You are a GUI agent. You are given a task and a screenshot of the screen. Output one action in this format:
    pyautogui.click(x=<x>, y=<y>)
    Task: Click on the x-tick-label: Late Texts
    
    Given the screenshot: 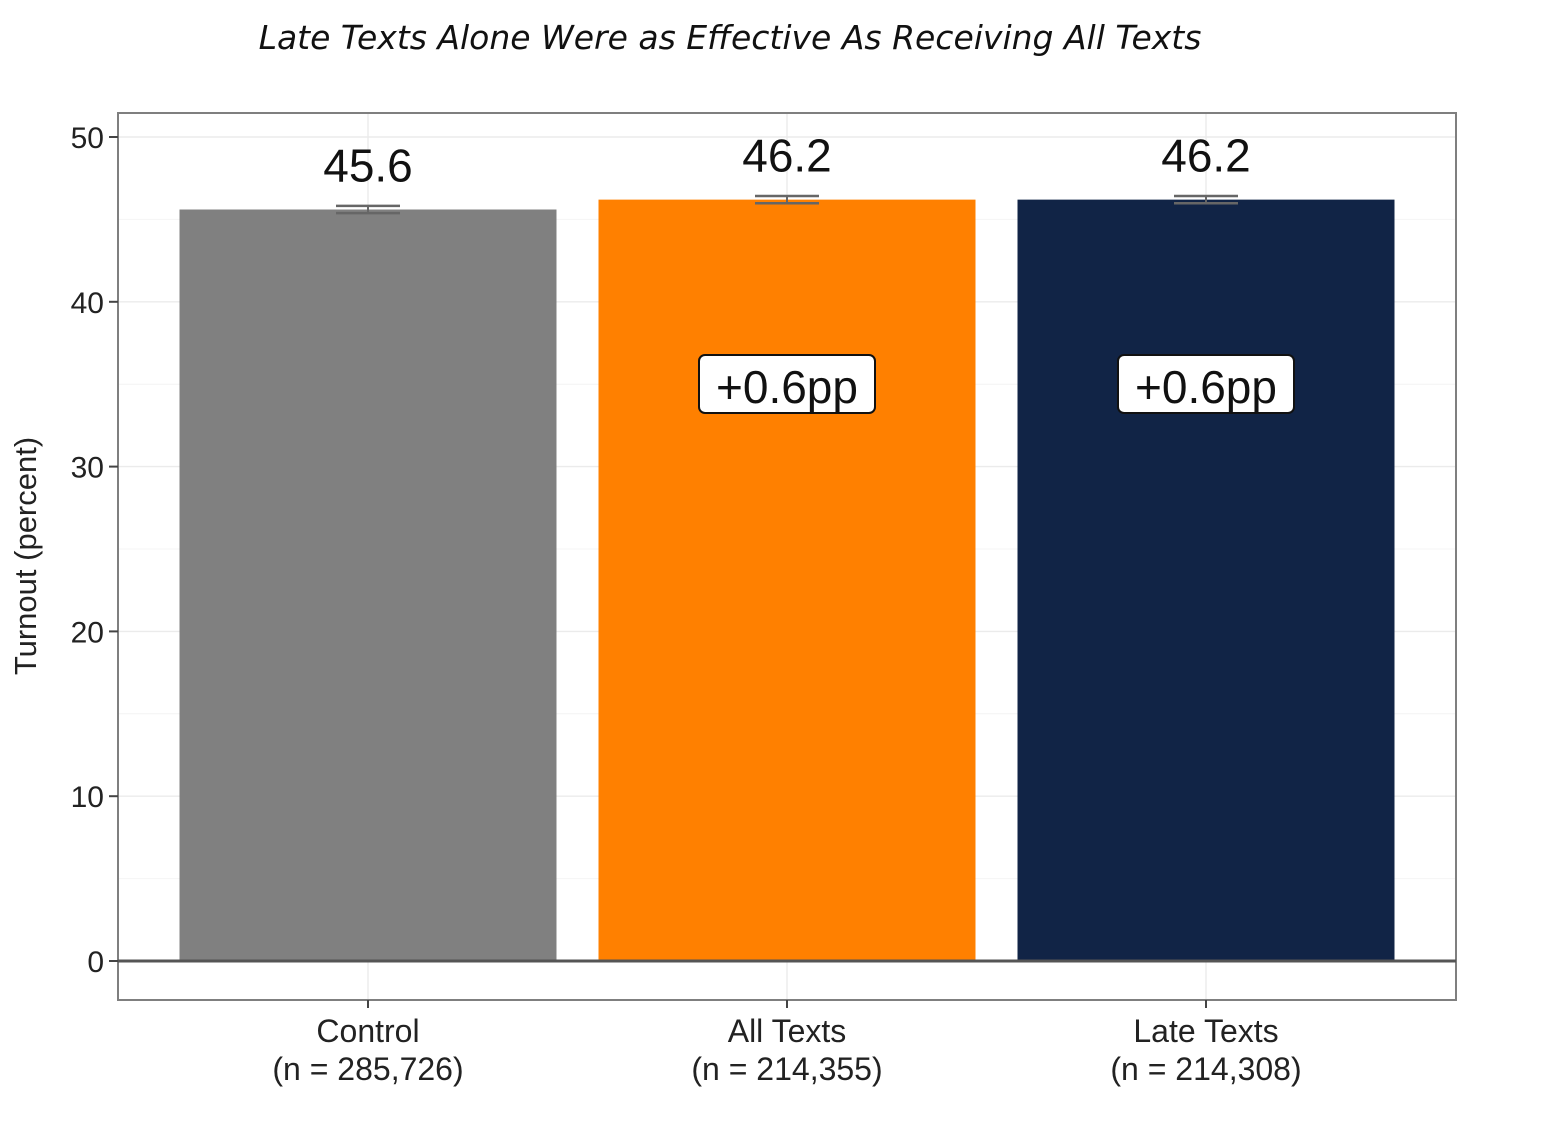 What is the action you would take?
    pyautogui.click(x=1205, y=1031)
    